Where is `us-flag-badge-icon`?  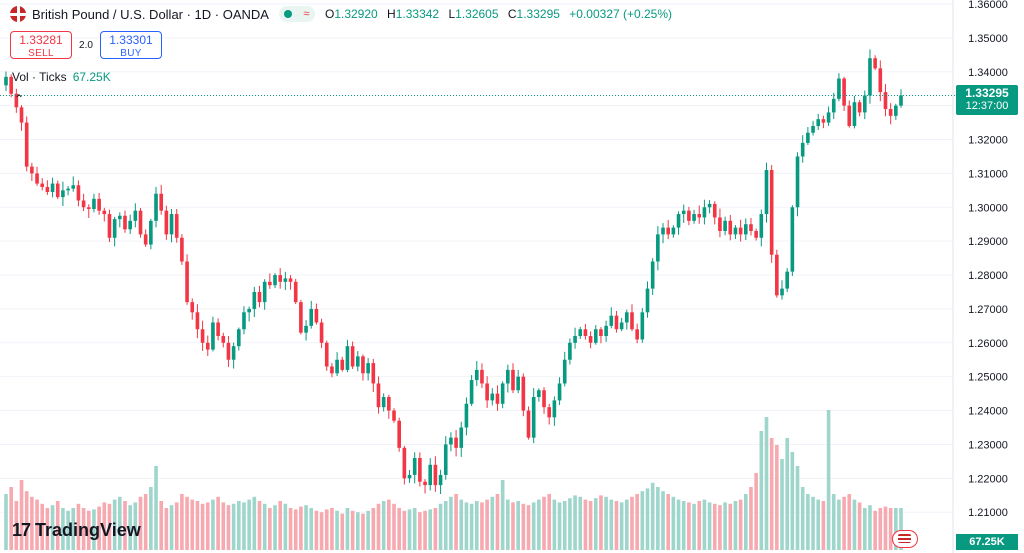
us-flag-badge-icon is located at coordinates (905, 539).